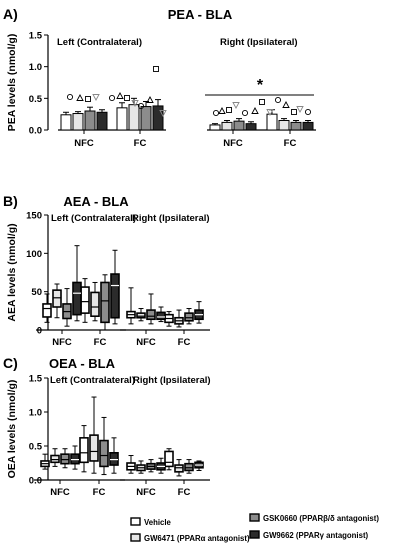 The image size is (402, 550). What do you see at coordinates (321, 518) in the screenshot?
I see `legend-label: GSK0660 (PPARβ/δ antagonist)` at bounding box center [321, 518].